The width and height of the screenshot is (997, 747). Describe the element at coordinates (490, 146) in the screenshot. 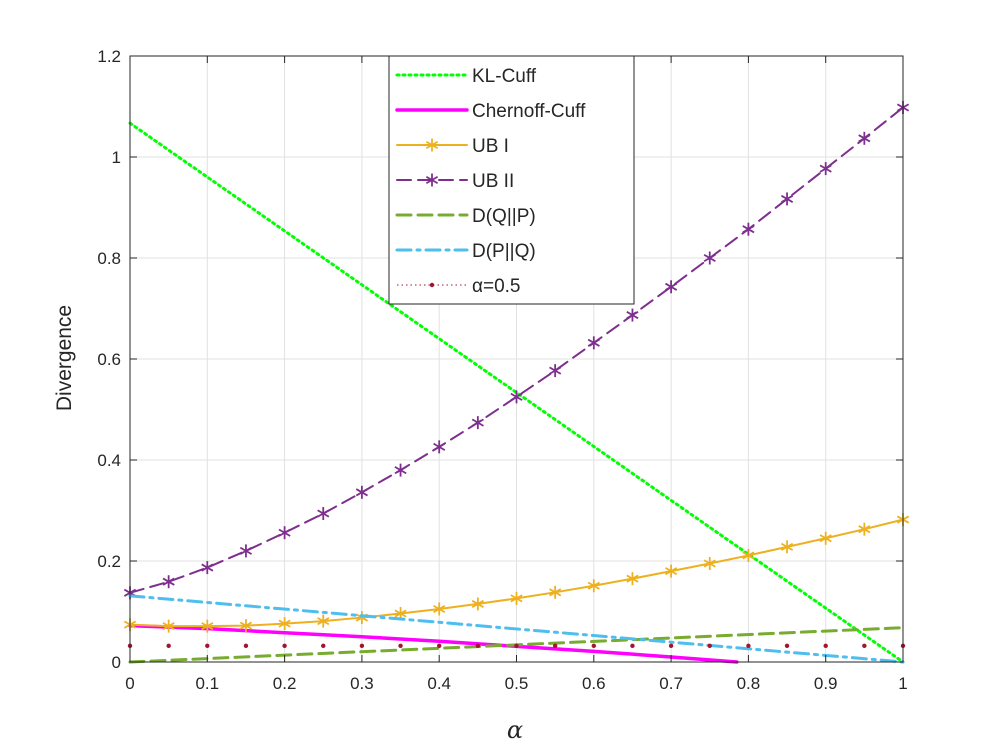

I see `legend-label: UB I` at that location.